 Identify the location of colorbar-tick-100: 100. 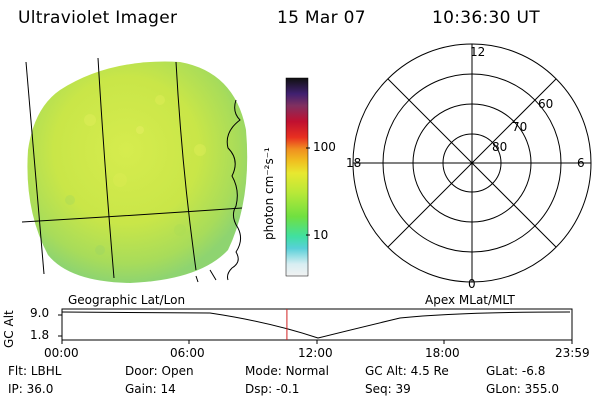
(324, 147).